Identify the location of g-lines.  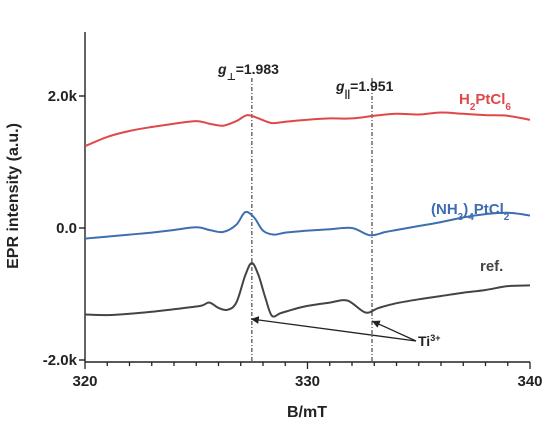
(312, 220).